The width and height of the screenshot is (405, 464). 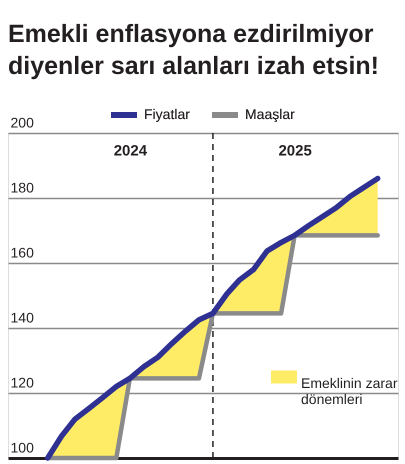 I want to click on y-tick-label: 200, so click(x=22, y=122).